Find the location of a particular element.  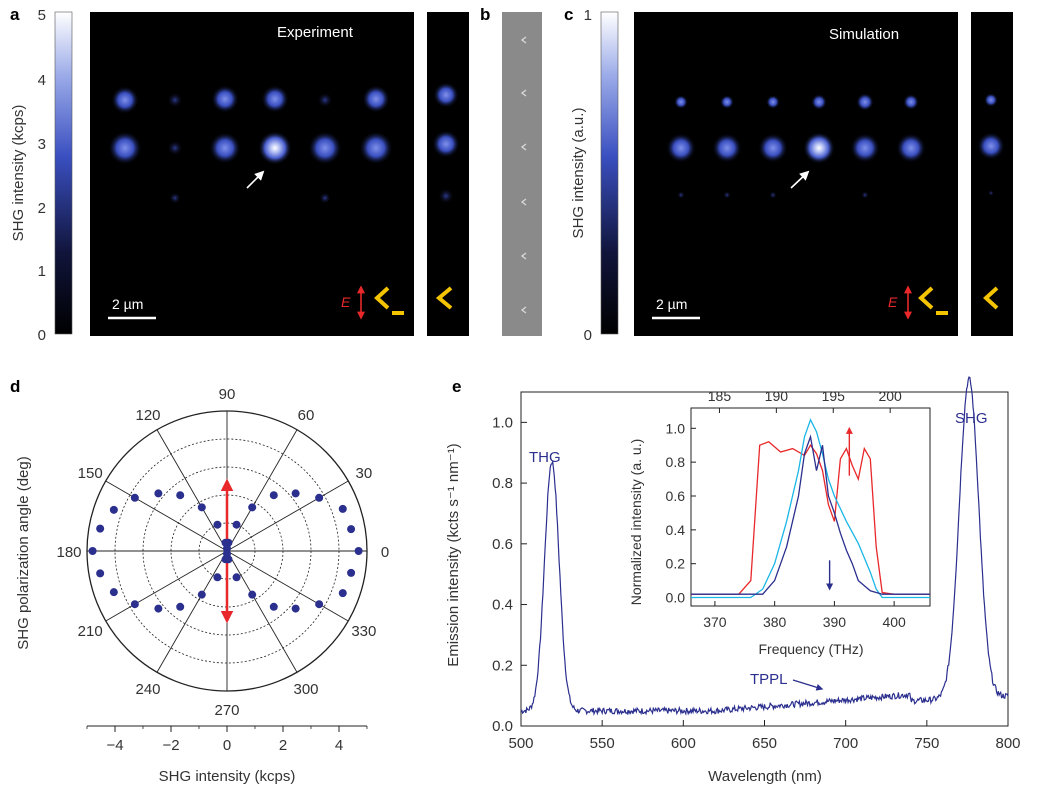

sem-image is located at coordinates (522, 174).